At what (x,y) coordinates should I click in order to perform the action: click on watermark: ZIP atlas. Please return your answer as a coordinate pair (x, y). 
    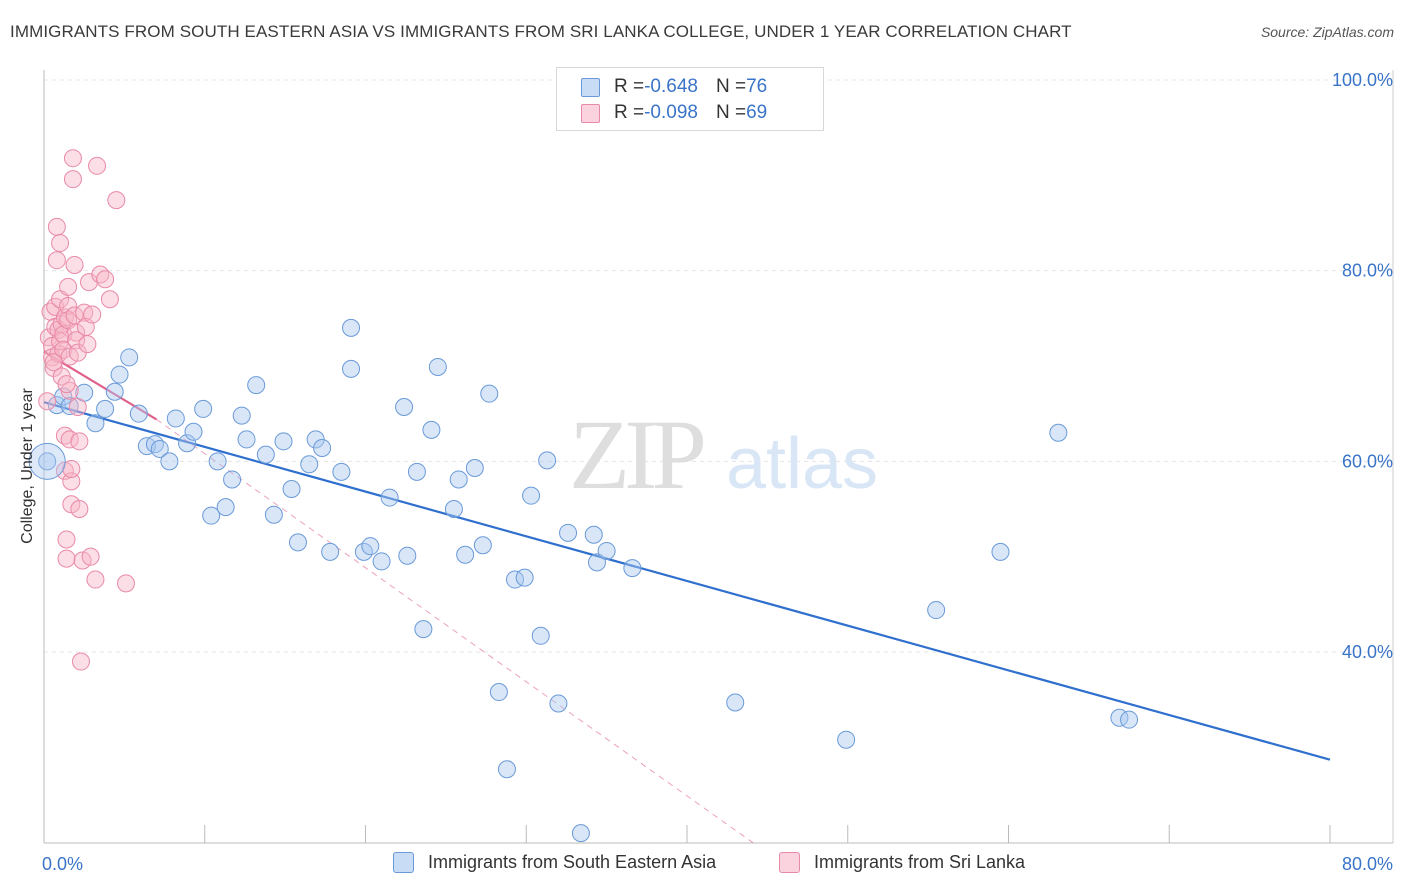
    Looking at the image, I should click on (723, 454).